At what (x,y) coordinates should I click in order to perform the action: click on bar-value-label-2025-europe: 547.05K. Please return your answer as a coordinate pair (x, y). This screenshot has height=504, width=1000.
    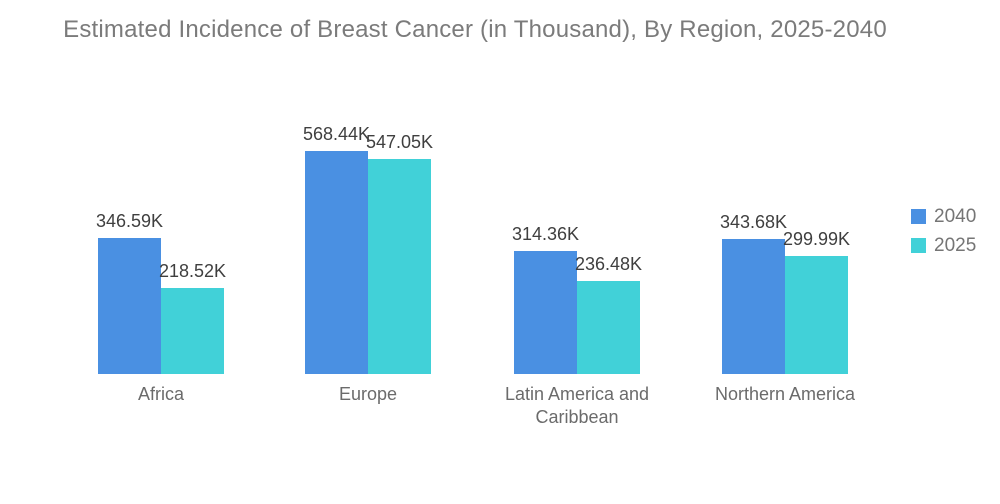
    Looking at the image, I should click on (399, 142).